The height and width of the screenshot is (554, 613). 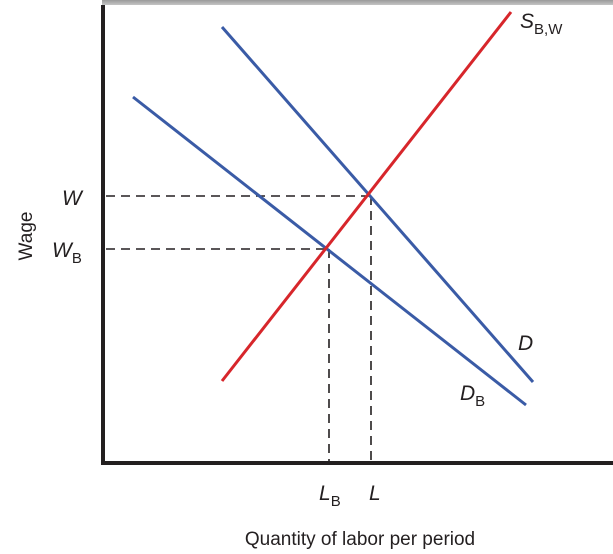 I want to click on x-tick-lb: LB, so click(x=330, y=496).